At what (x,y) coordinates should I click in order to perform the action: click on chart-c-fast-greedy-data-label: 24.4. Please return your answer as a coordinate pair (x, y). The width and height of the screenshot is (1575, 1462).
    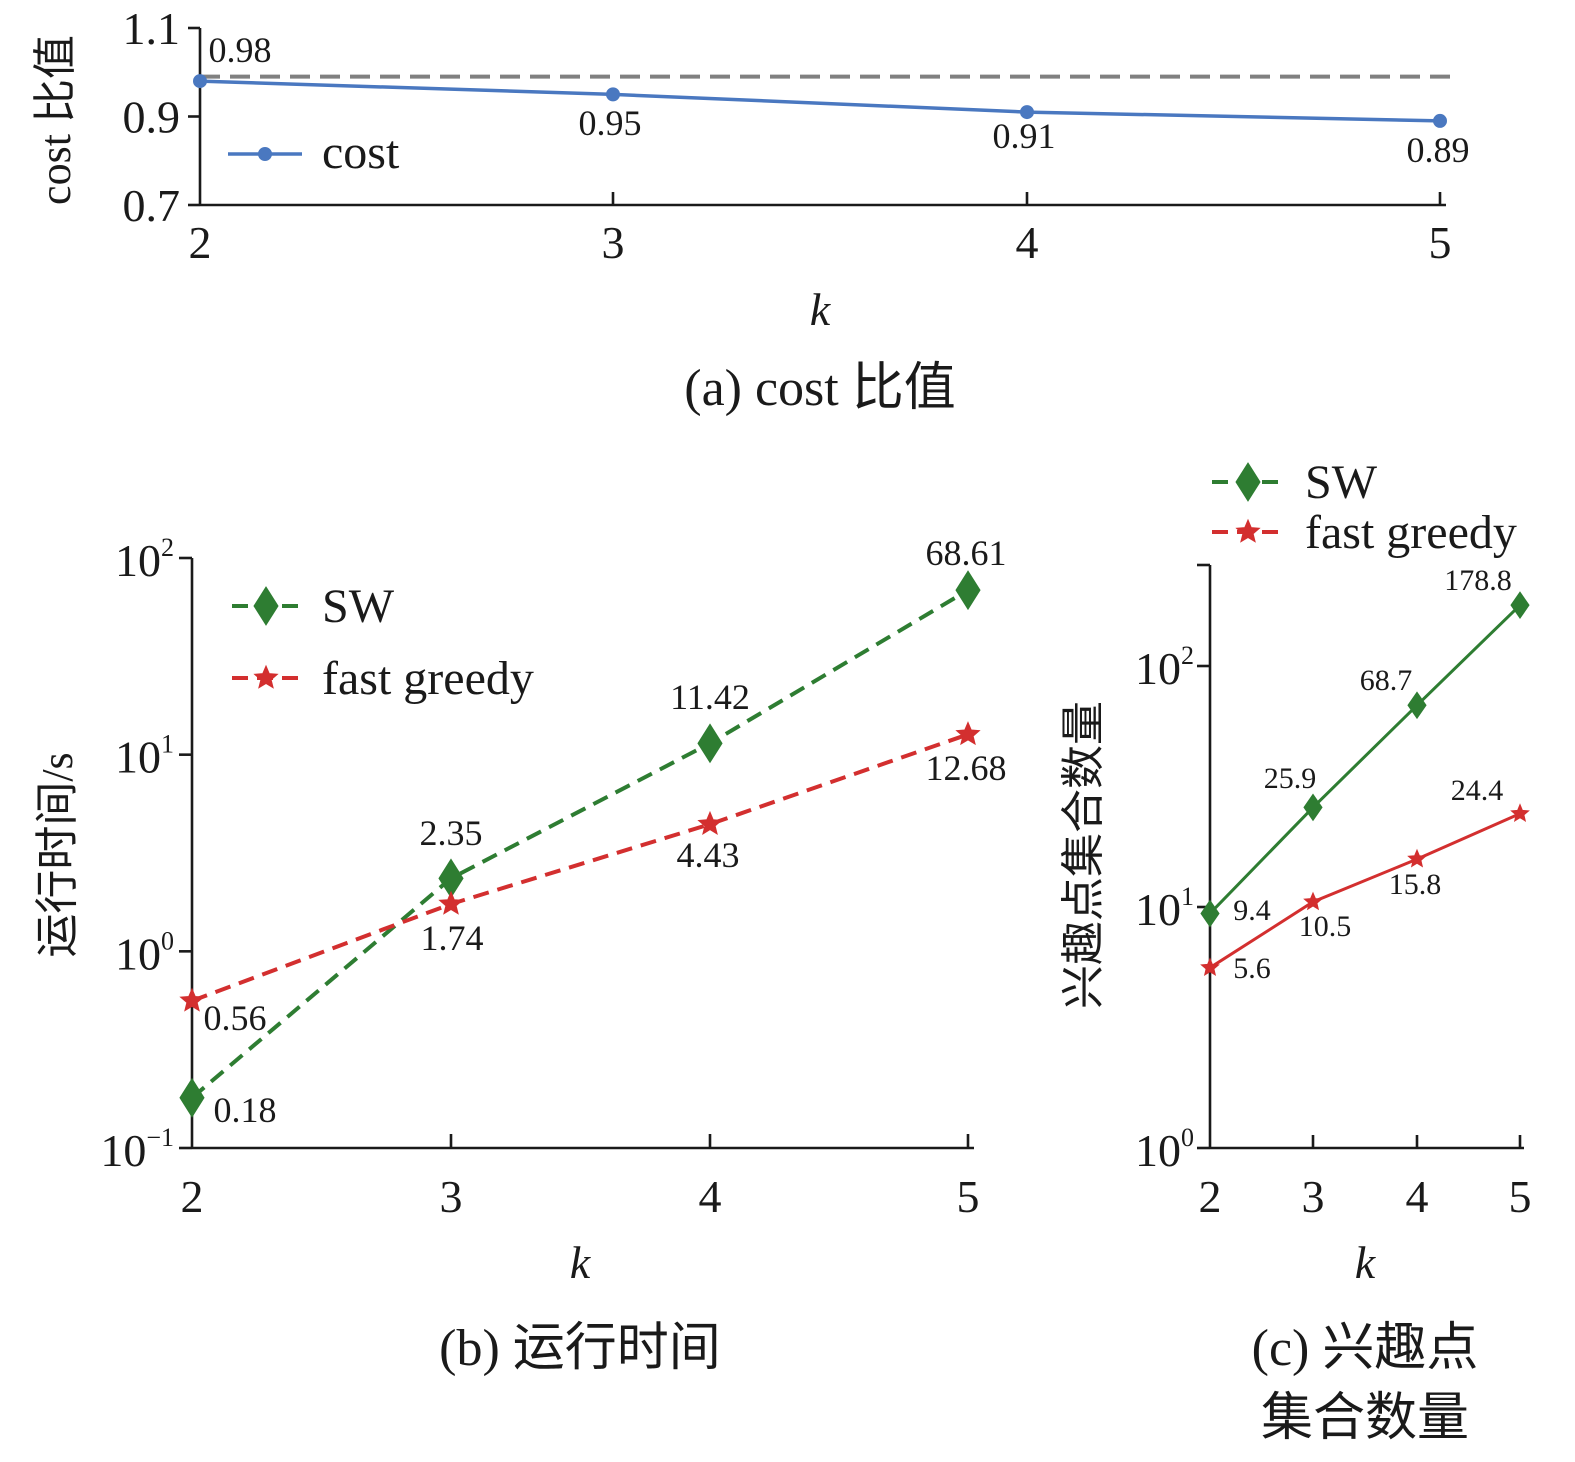
    Looking at the image, I should click on (1477, 790).